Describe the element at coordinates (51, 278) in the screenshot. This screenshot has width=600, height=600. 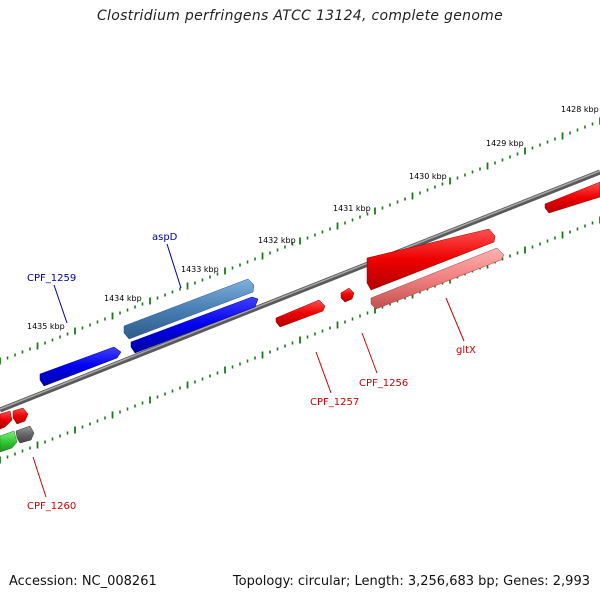
I see `gene-label-CPF_1259: CPF_1259` at that location.